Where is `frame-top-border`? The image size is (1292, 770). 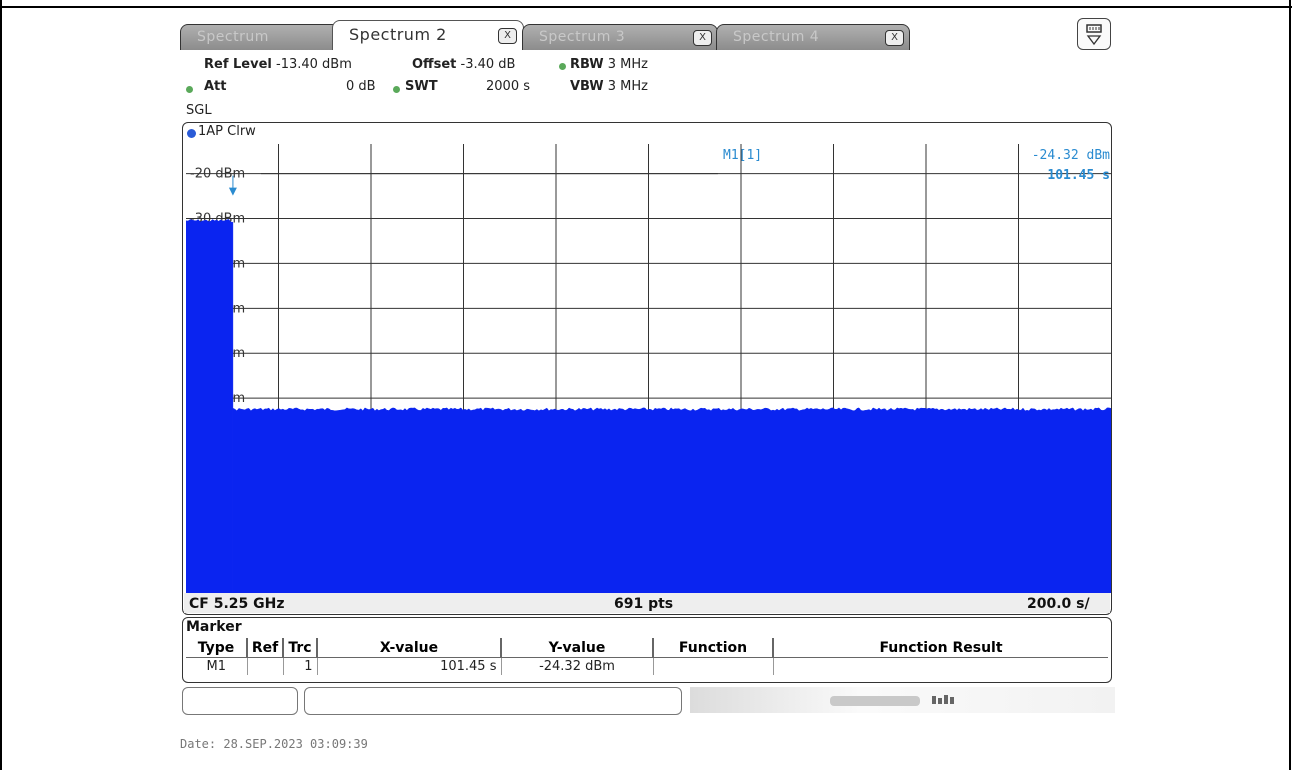
frame-top-border is located at coordinates (646, 4).